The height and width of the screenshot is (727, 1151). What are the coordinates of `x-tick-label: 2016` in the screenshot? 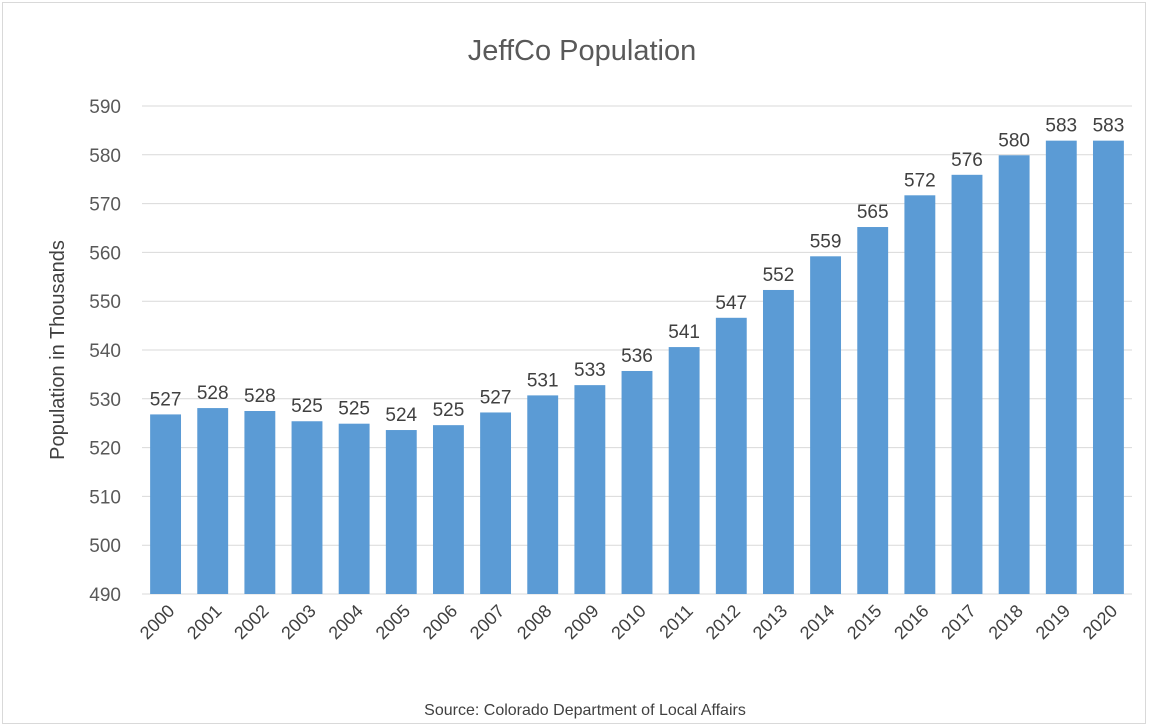 It's located at (911, 622).